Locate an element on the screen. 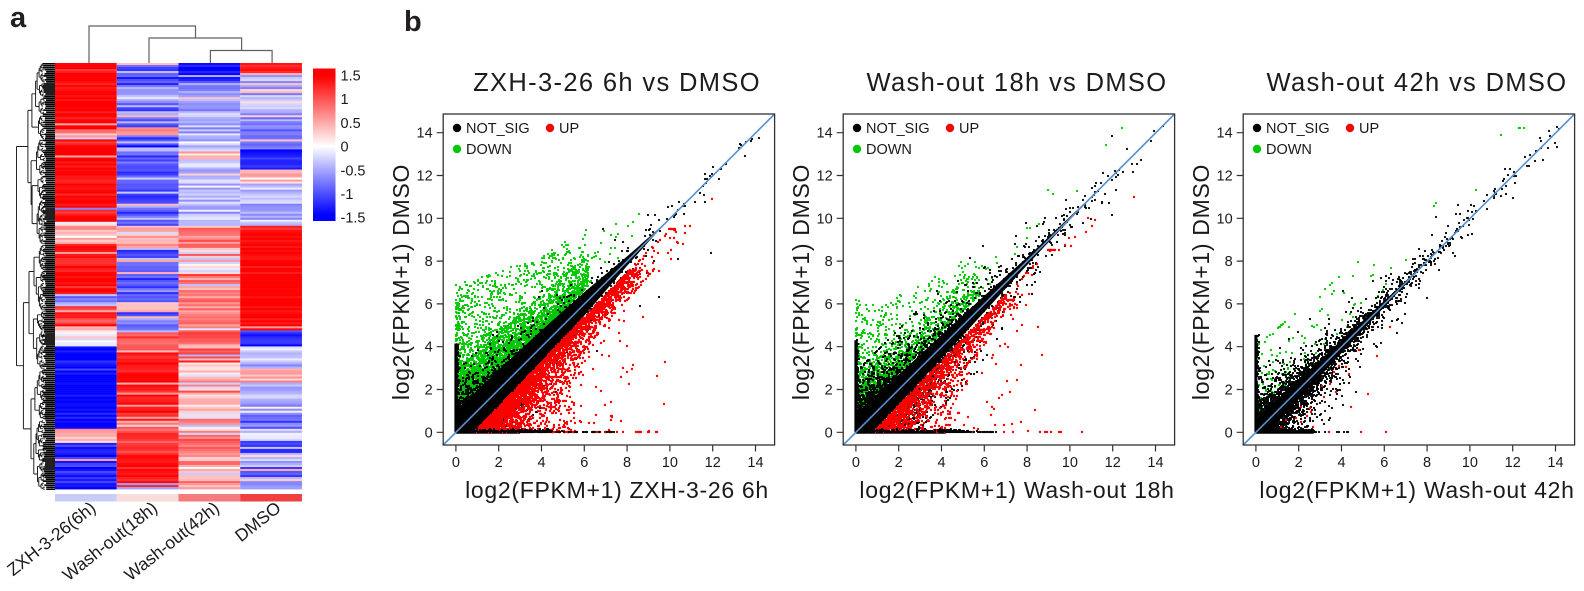 The width and height of the screenshot is (1584, 591). svg-text: -1.5 is located at coordinates (353, 219).